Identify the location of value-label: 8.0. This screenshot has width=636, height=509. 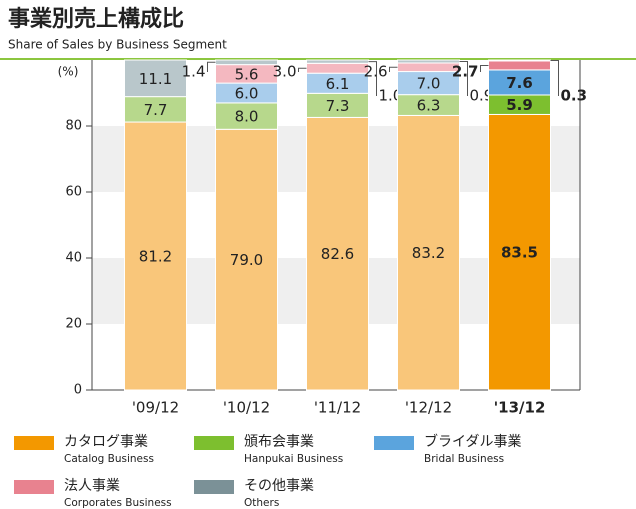
(247, 117).